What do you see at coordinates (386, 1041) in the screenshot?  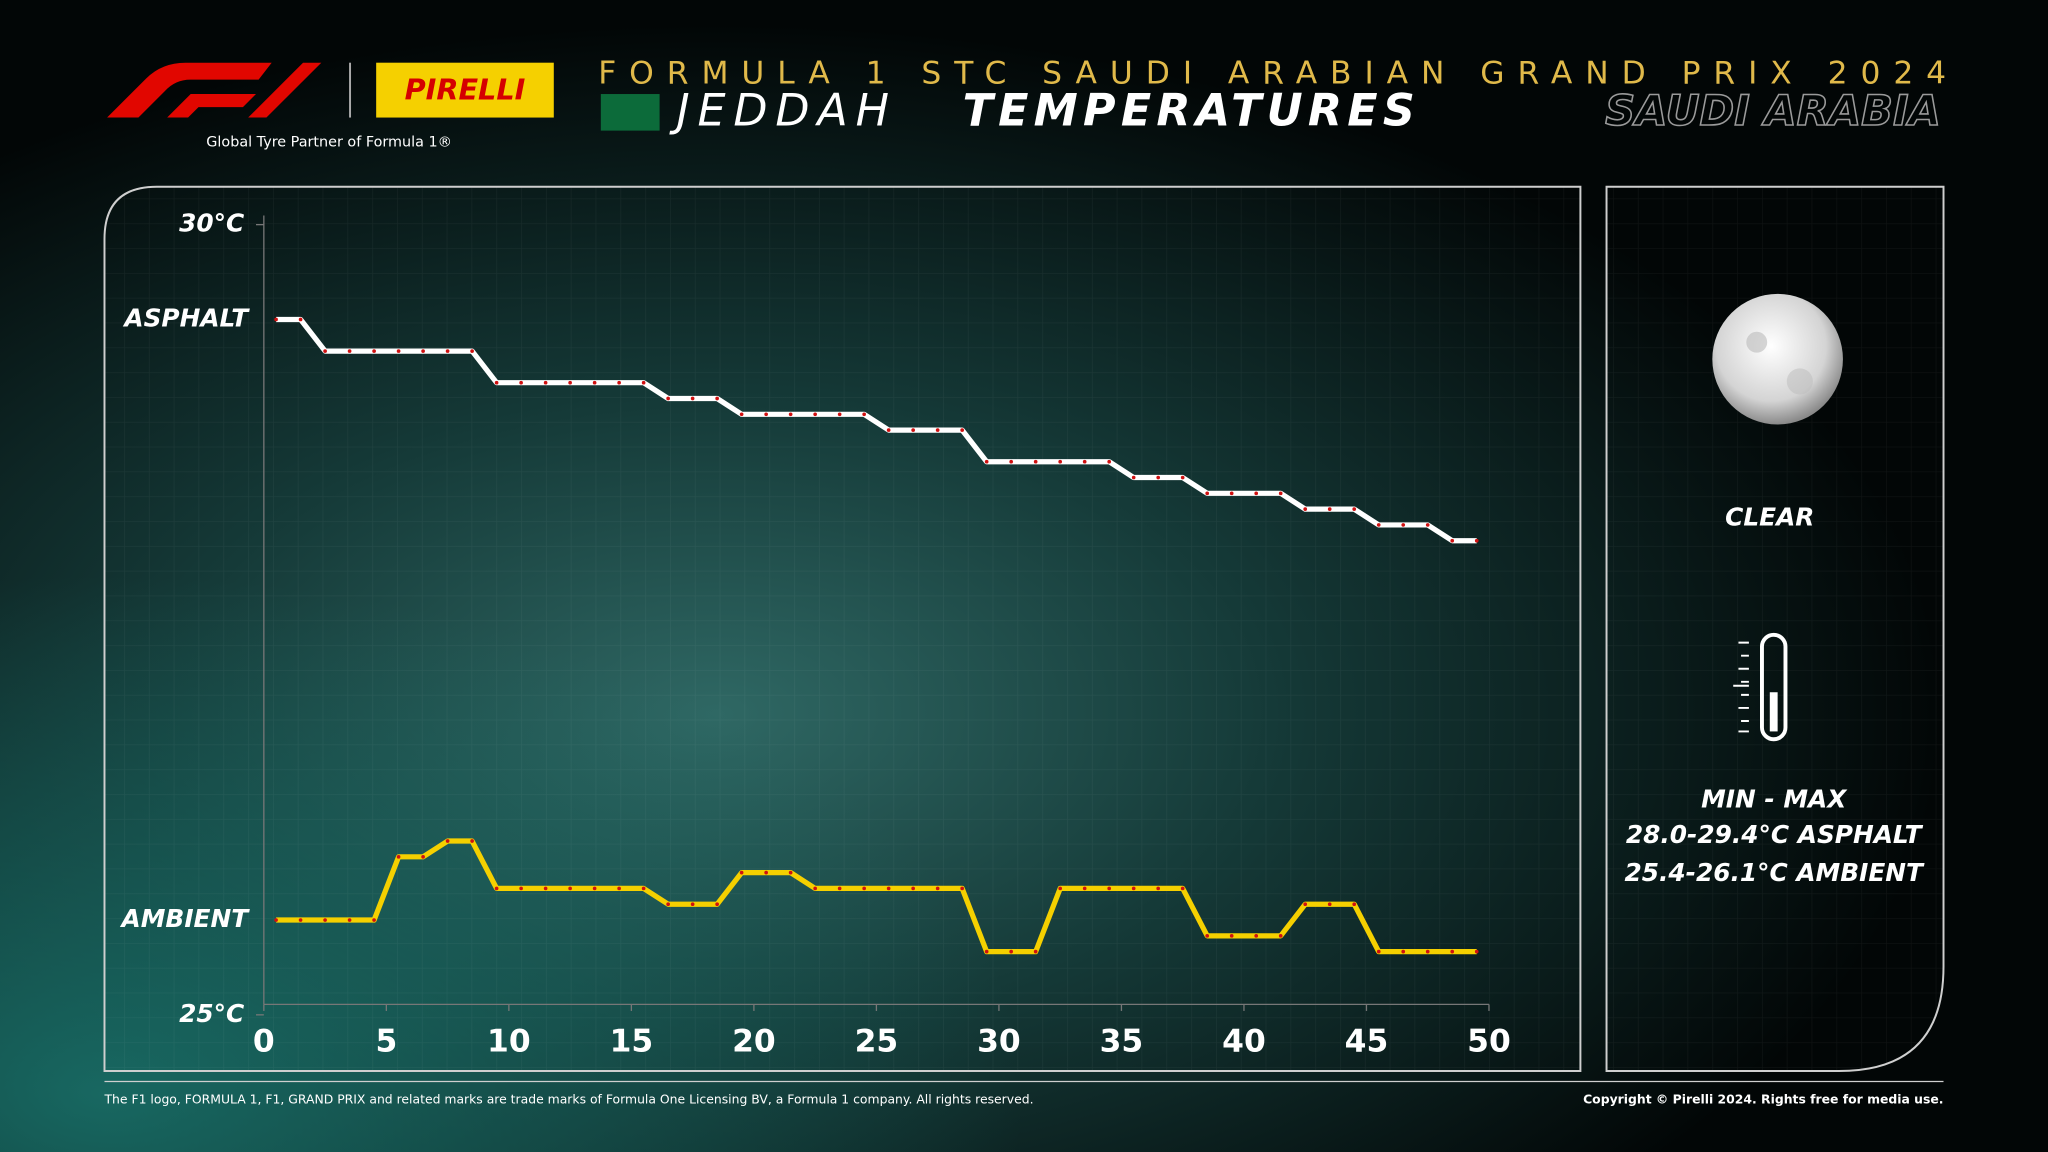 I see `x-tick-label: 5` at bounding box center [386, 1041].